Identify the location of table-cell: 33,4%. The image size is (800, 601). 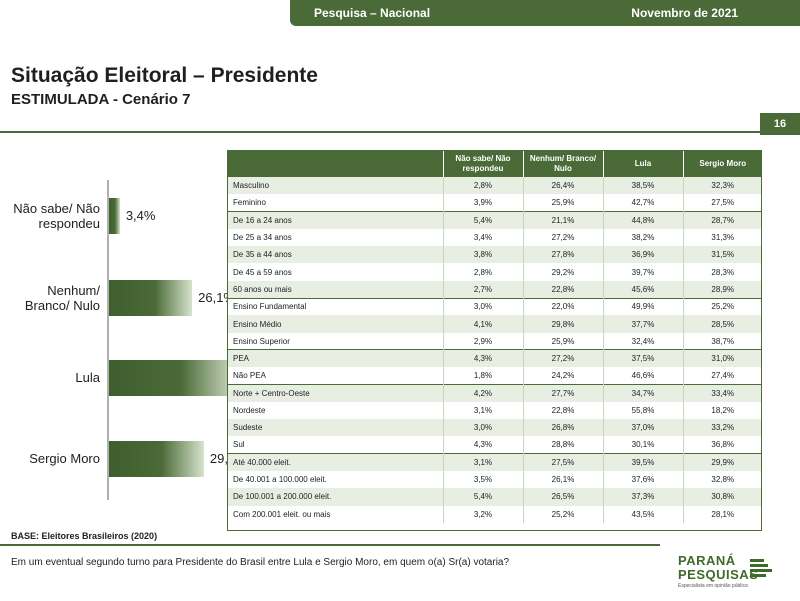
(722, 393).